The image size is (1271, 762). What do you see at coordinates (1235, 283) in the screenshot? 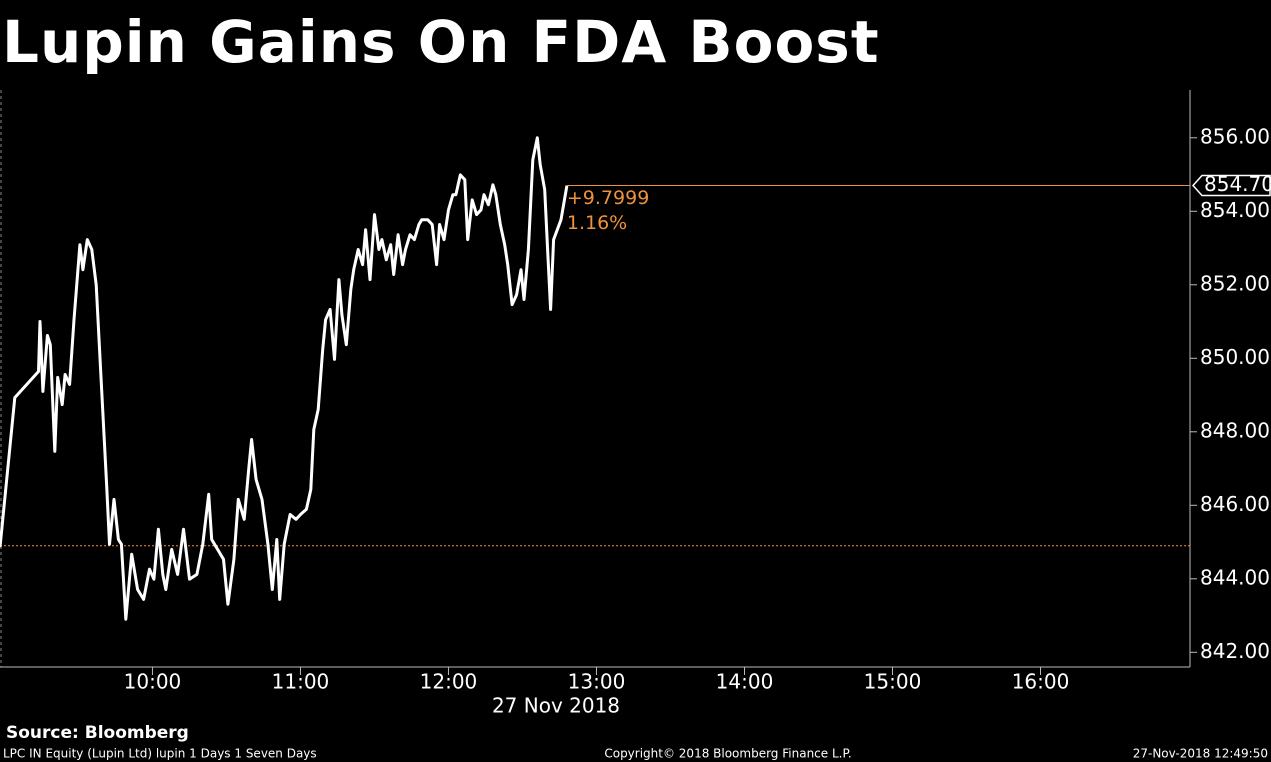
I see `y-tick-label: 852.00` at bounding box center [1235, 283].